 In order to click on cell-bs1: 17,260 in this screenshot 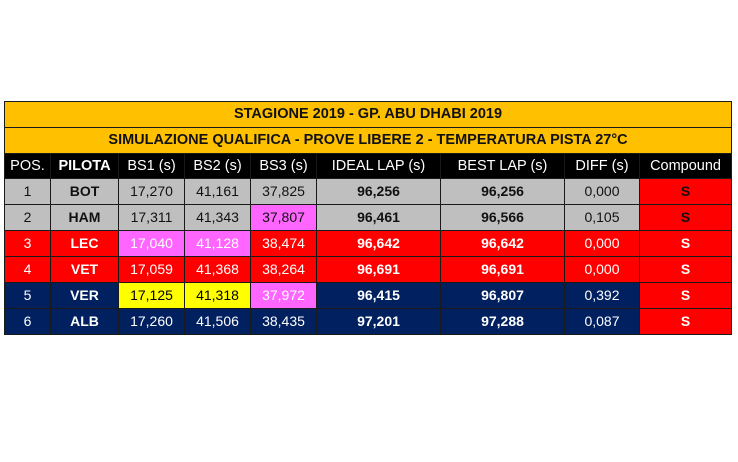, I will do `click(151, 321)`.